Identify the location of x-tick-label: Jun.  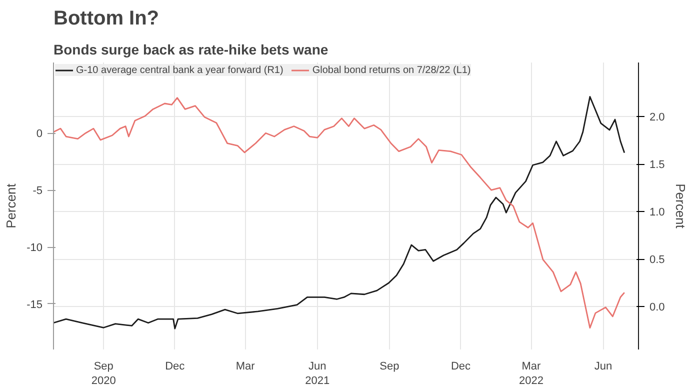
(603, 366).